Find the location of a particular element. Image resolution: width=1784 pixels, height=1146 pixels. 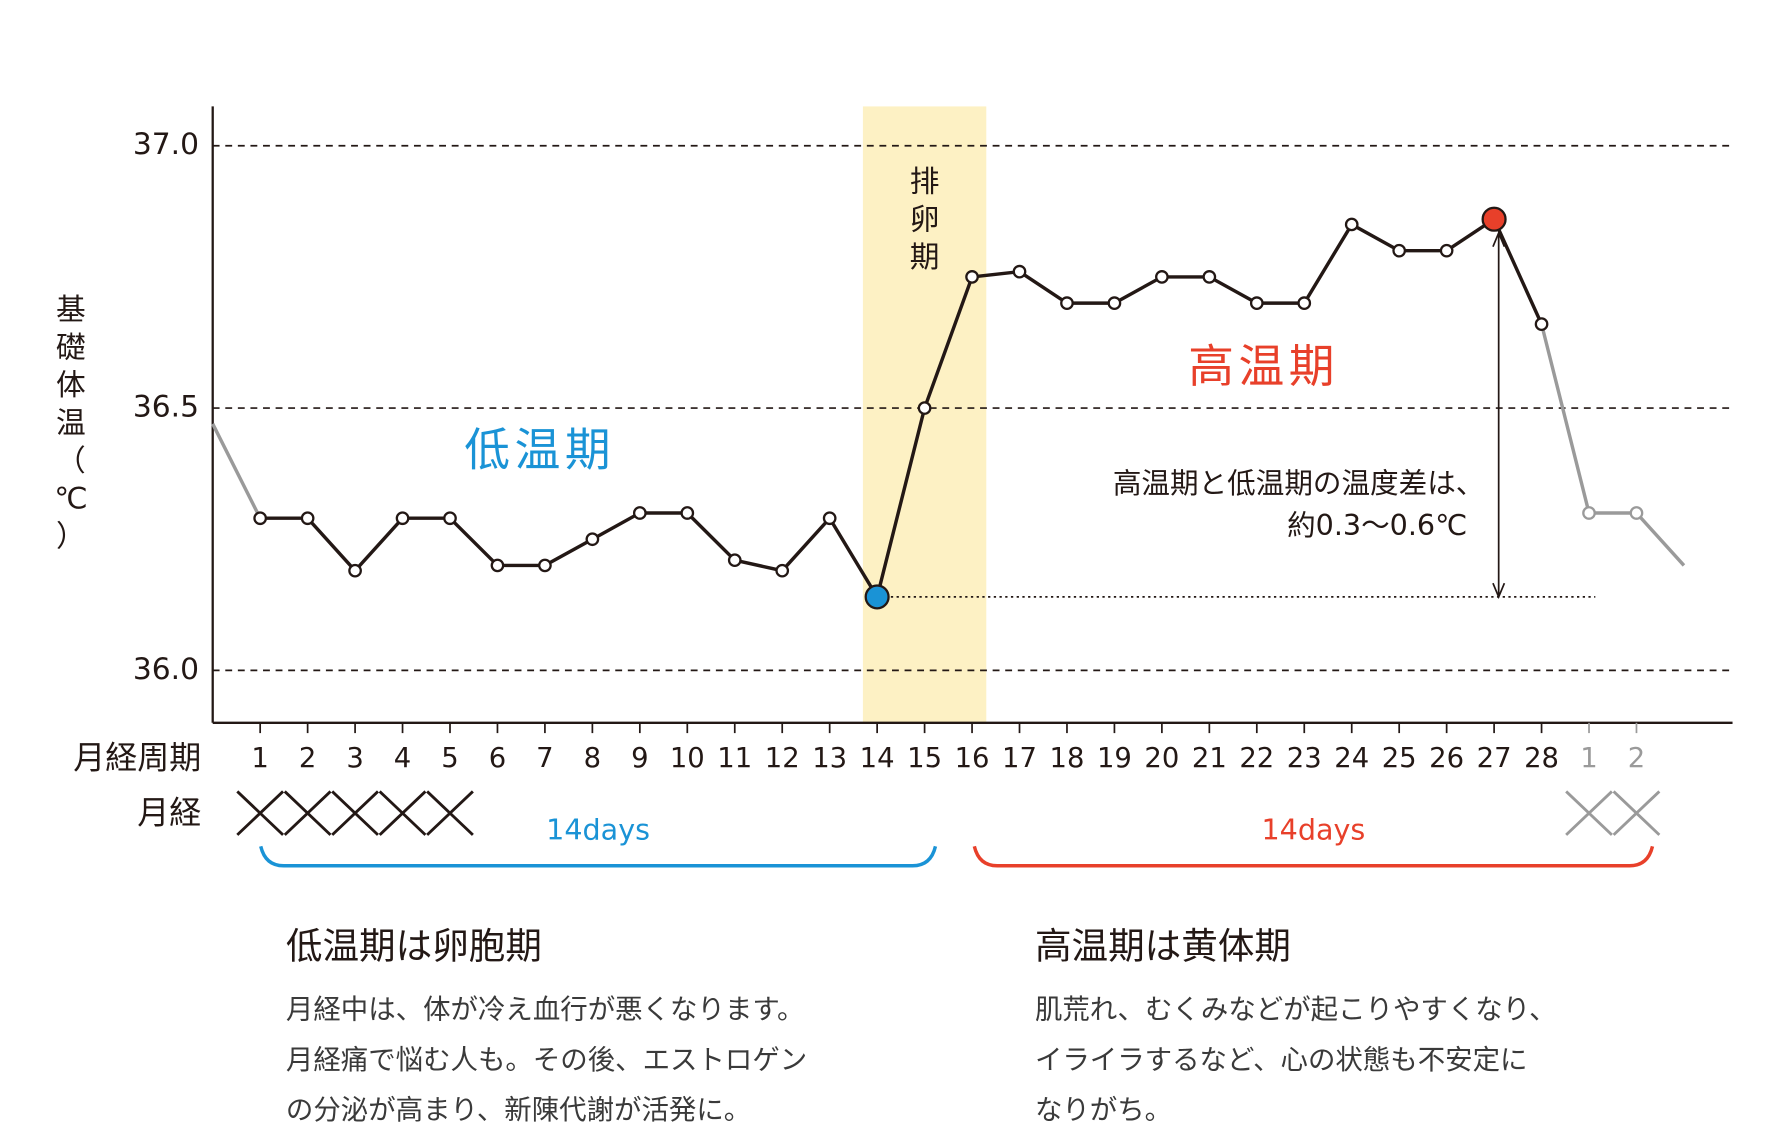

x-tick-label: 26 is located at coordinates (1446, 758).